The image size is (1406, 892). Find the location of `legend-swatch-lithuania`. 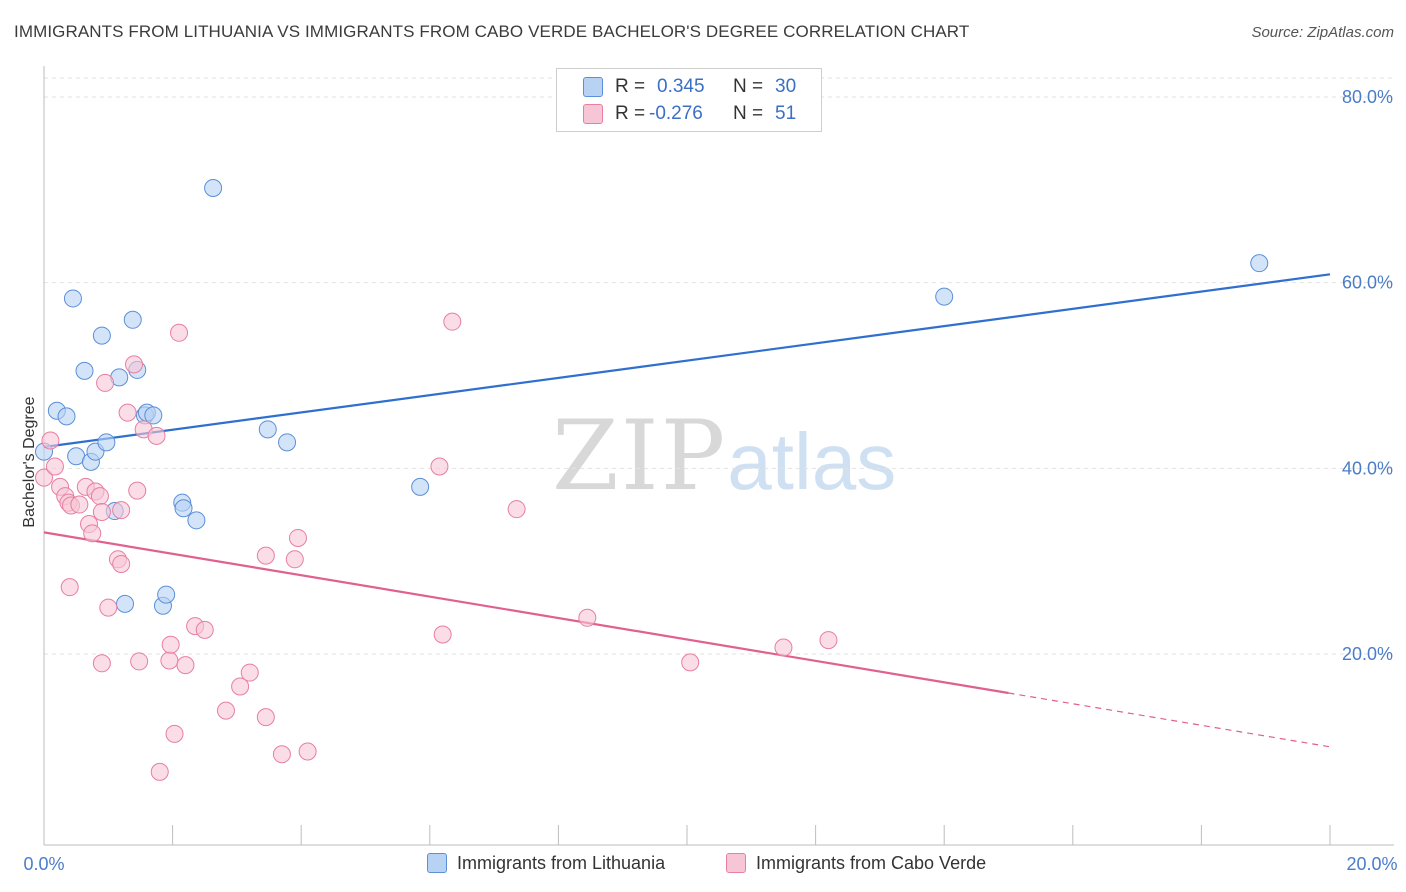

legend-swatch-lithuania is located at coordinates (593, 87).